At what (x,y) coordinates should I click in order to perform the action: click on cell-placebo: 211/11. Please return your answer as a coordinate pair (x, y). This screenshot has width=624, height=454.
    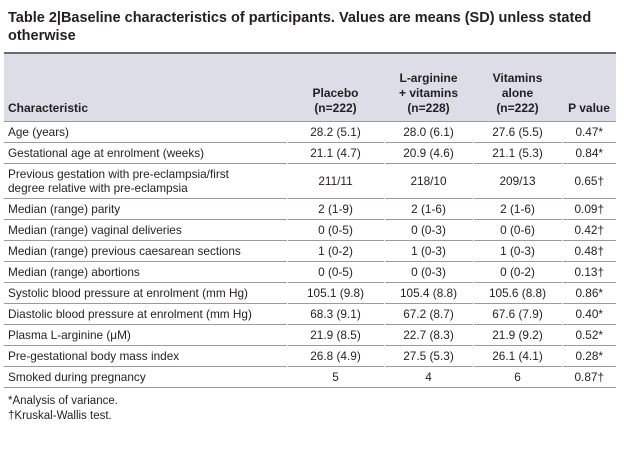
    Looking at the image, I should click on (335, 181).